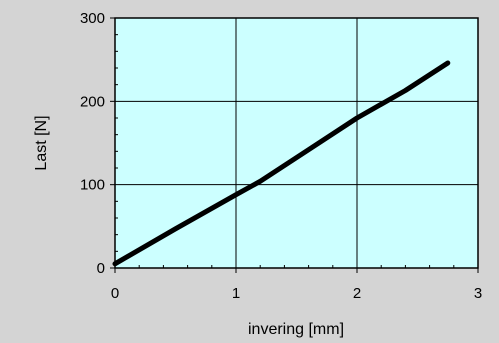 The height and width of the screenshot is (343, 499). I want to click on x-tick-labels: 0 1 2 3, so click(296, 293).